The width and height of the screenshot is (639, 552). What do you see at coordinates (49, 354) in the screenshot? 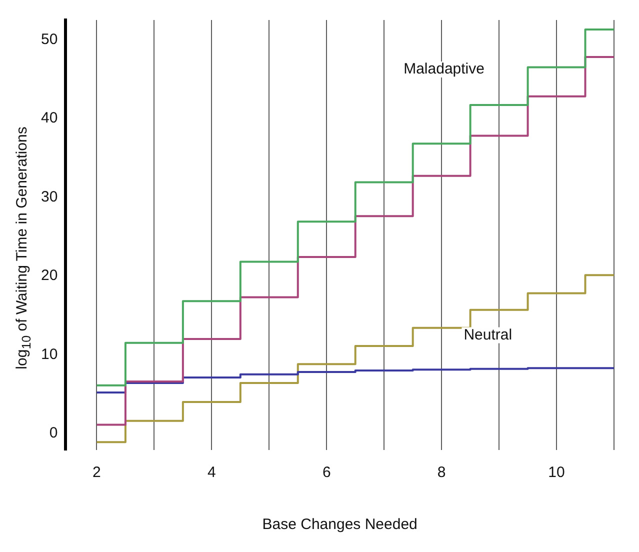
I see `y-tick-label: 10` at bounding box center [49, 354].